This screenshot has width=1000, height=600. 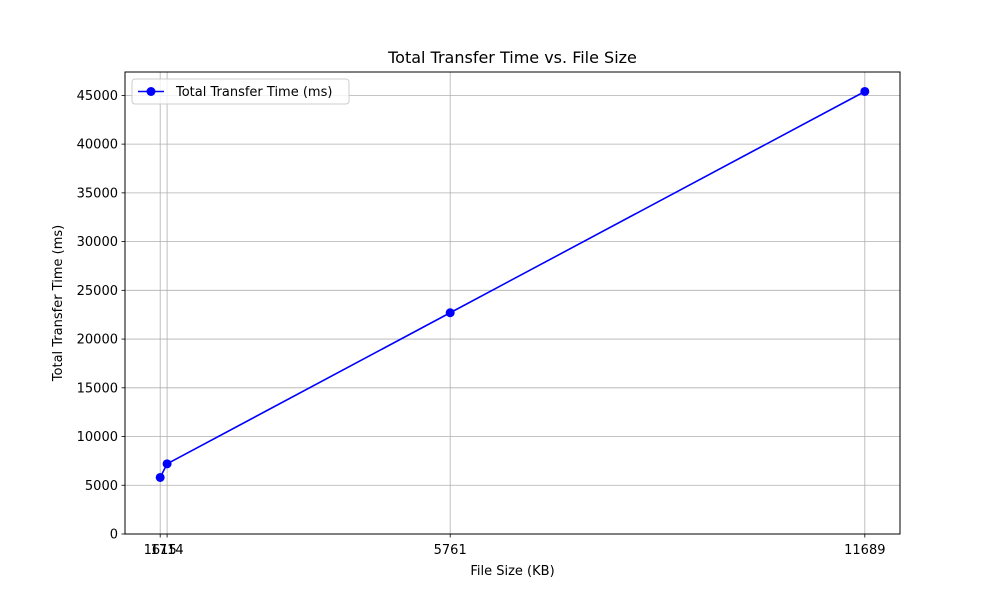 What do you see at coordinates (97, 145) in the screenshot?
I see `y-tick-label: 40000` at bounding box center [97, 145].